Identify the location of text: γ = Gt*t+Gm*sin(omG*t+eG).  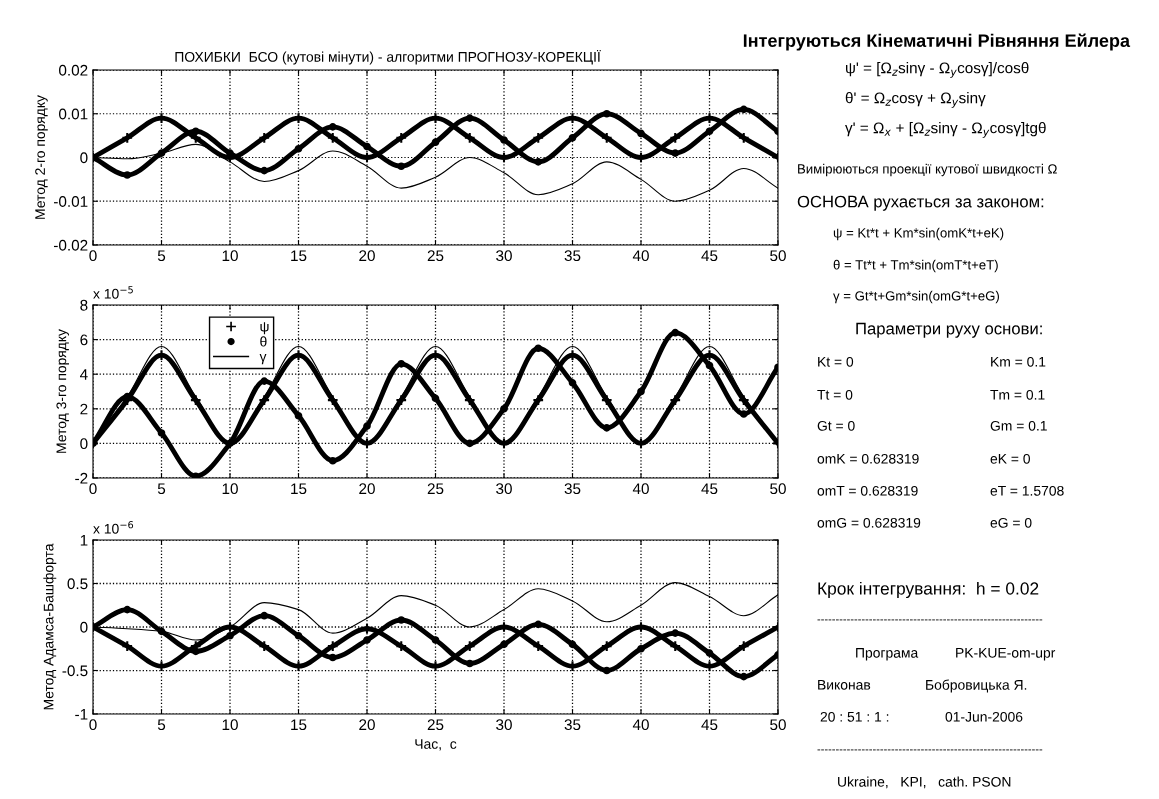
(916, 297).